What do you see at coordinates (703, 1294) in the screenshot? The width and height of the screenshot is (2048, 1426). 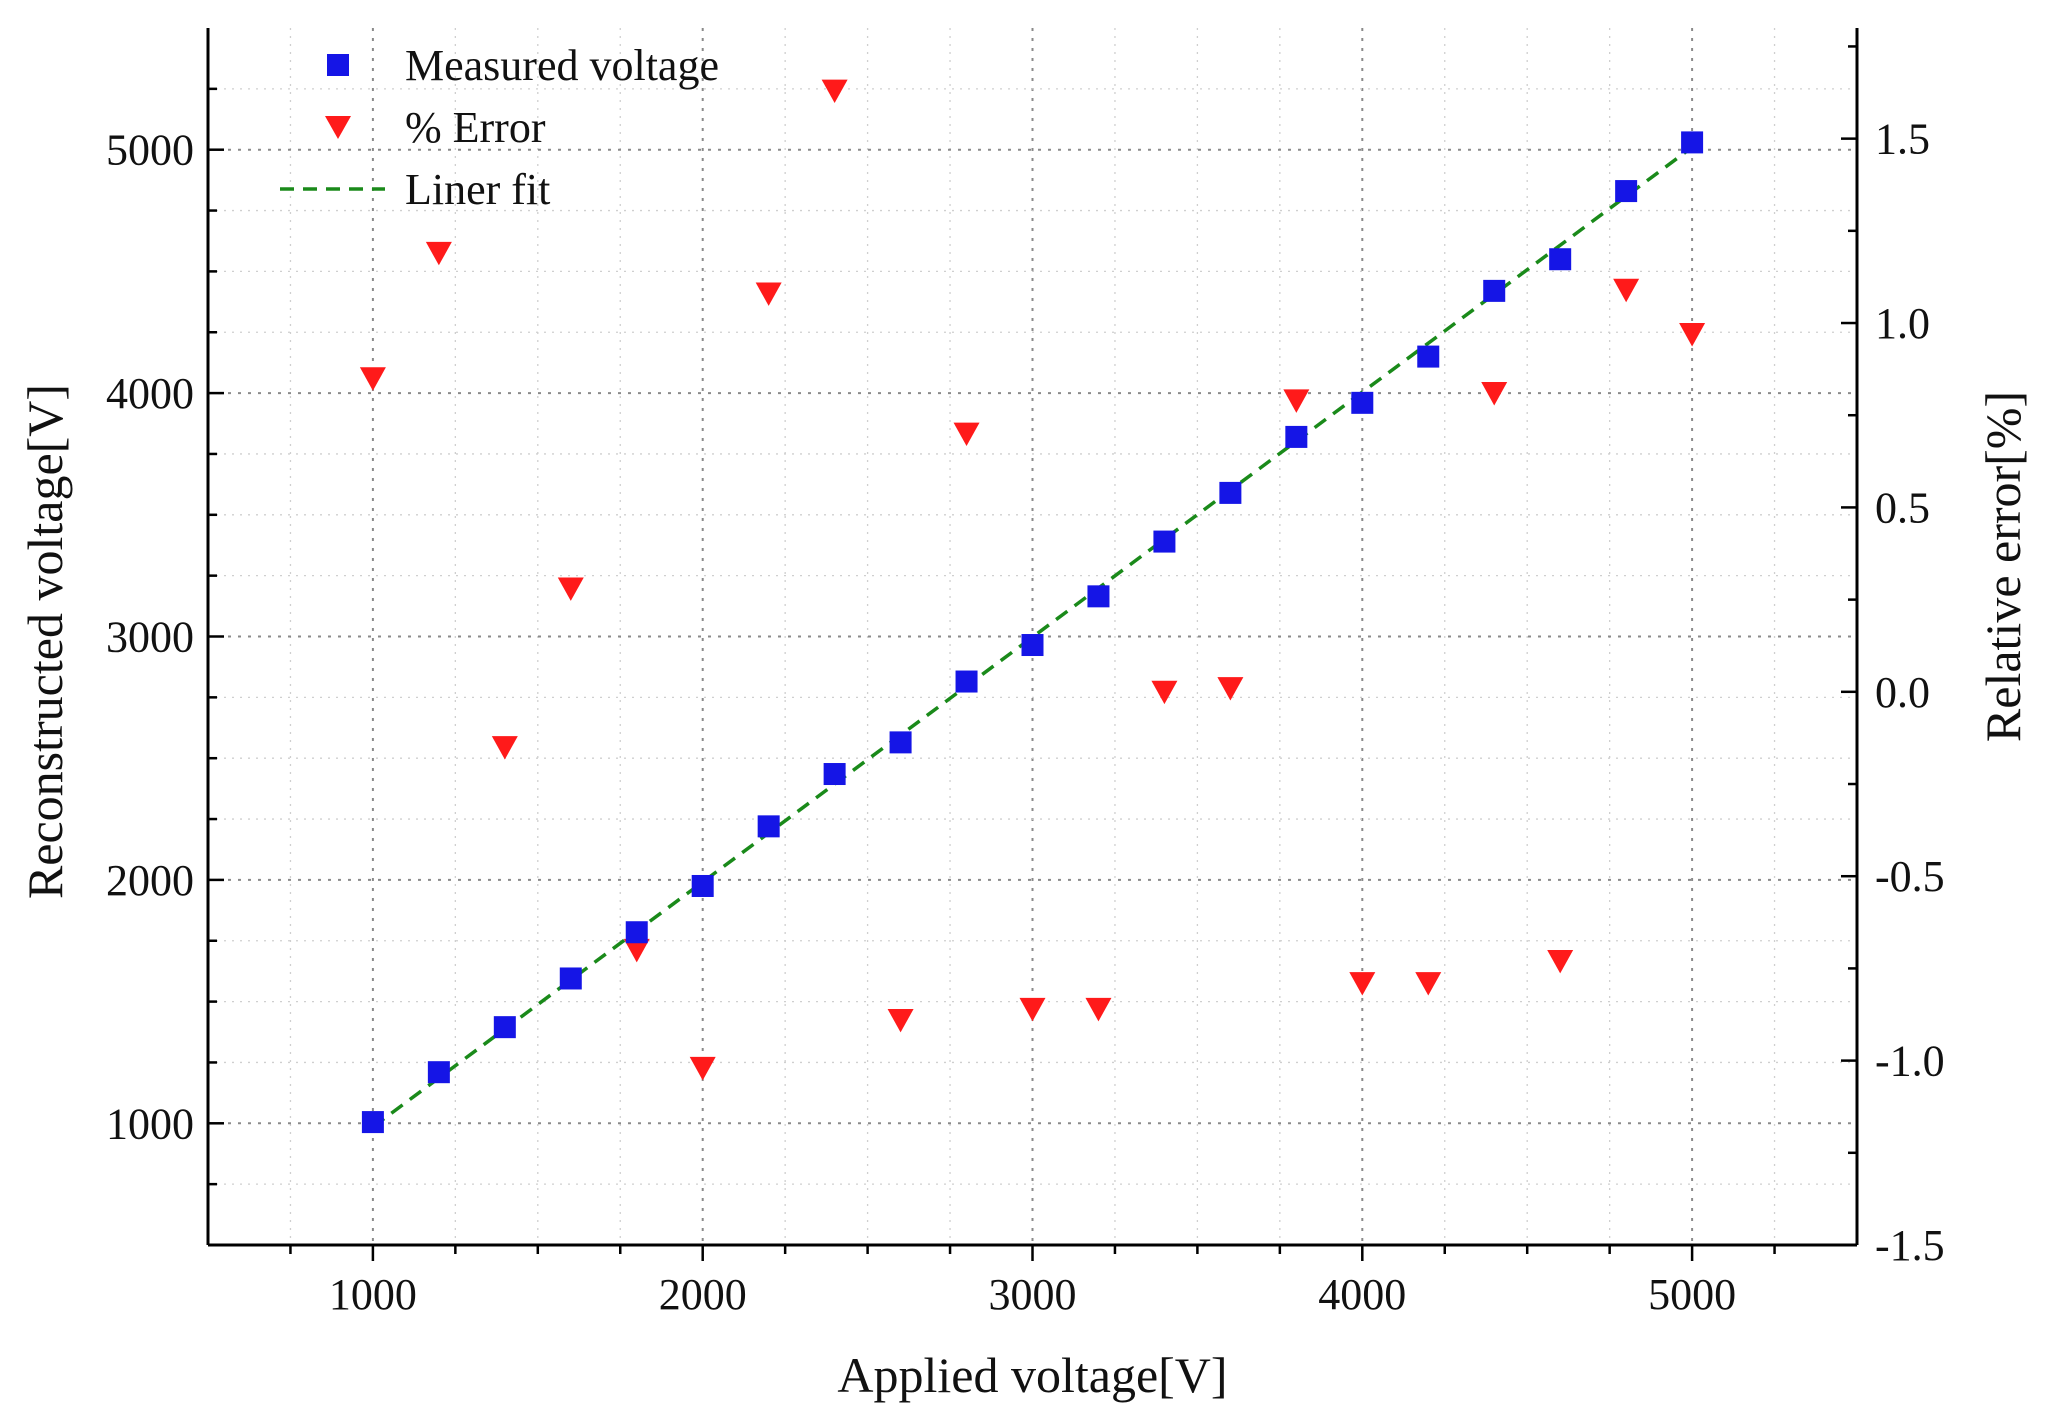 I see `x-tick-label: 2000` at bounding box center [703, 1294].